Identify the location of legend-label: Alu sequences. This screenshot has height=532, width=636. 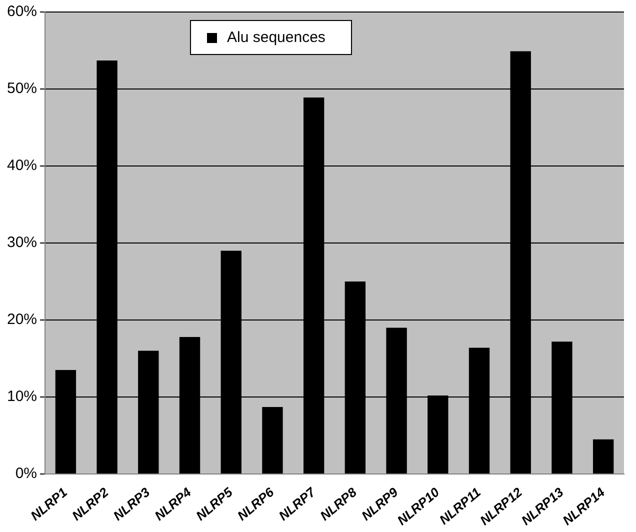
(276, 37).